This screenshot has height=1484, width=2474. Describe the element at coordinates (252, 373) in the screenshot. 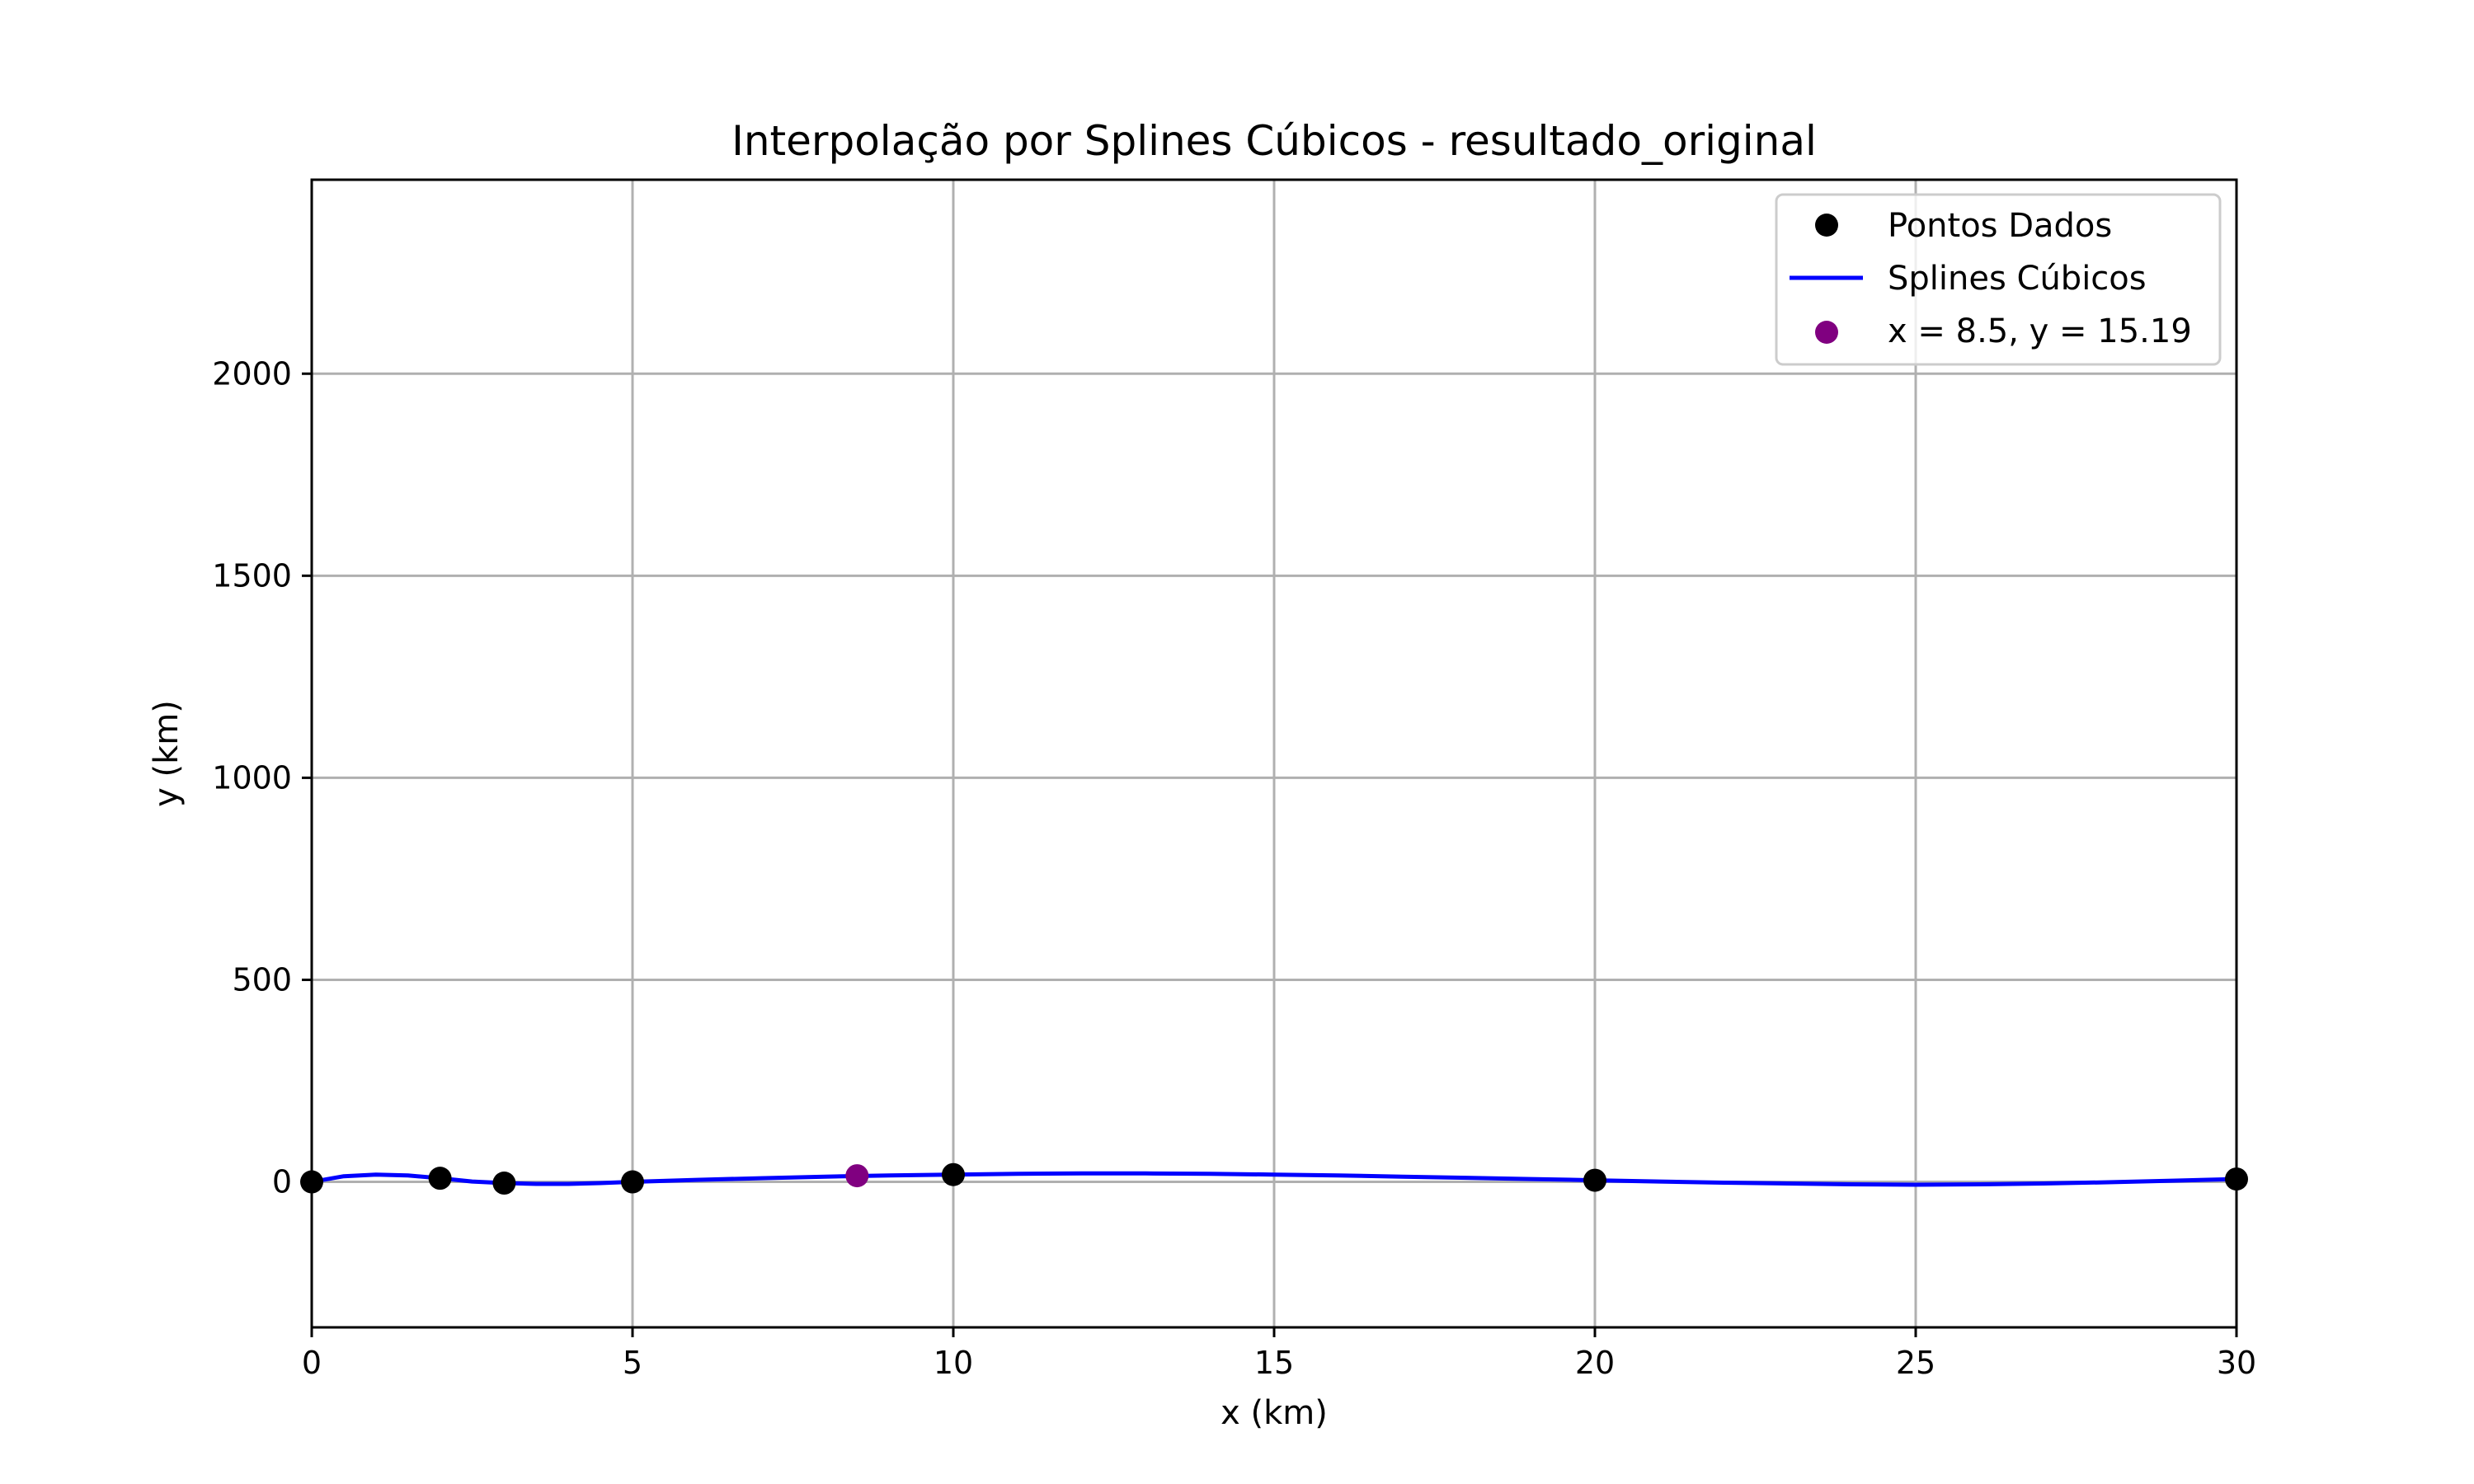

I see `y-tick-label: 2000` at that location.